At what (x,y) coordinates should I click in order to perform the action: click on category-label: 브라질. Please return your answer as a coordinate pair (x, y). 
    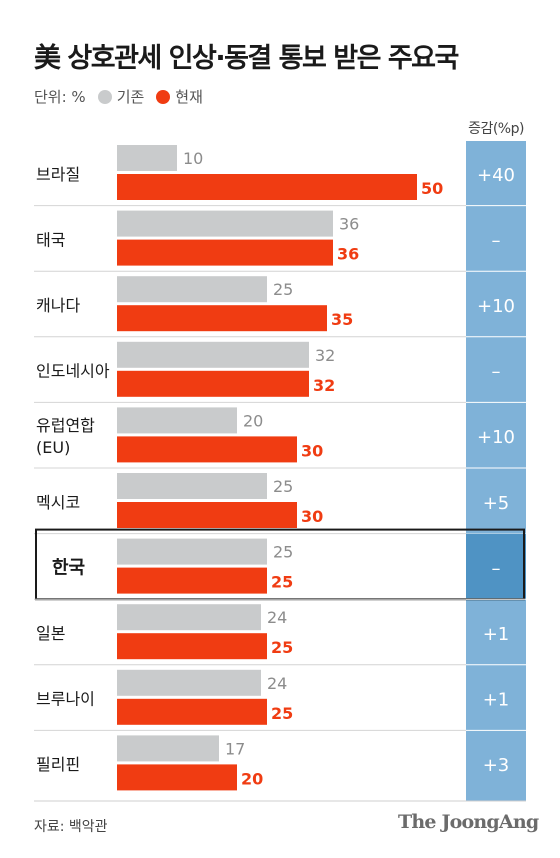
    Looking at the image, I should click on (58, 174).